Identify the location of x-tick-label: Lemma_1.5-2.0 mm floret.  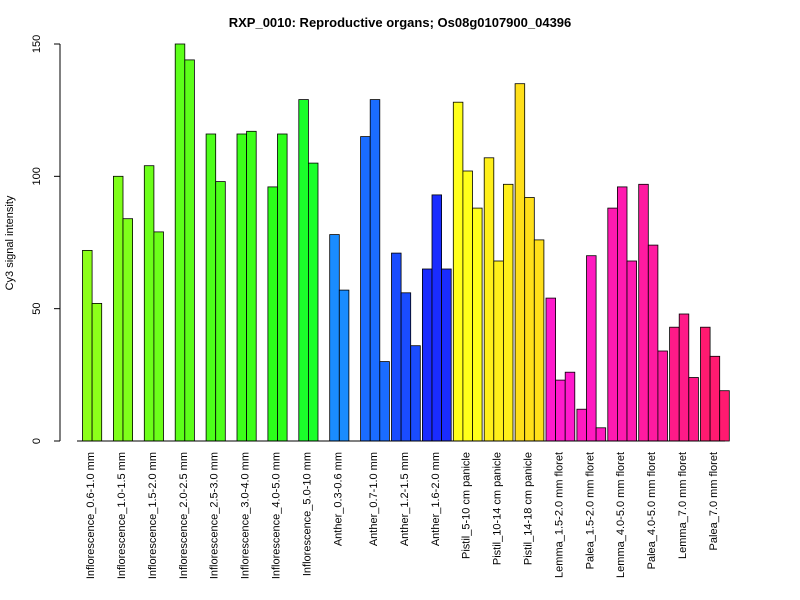
(559, 515).